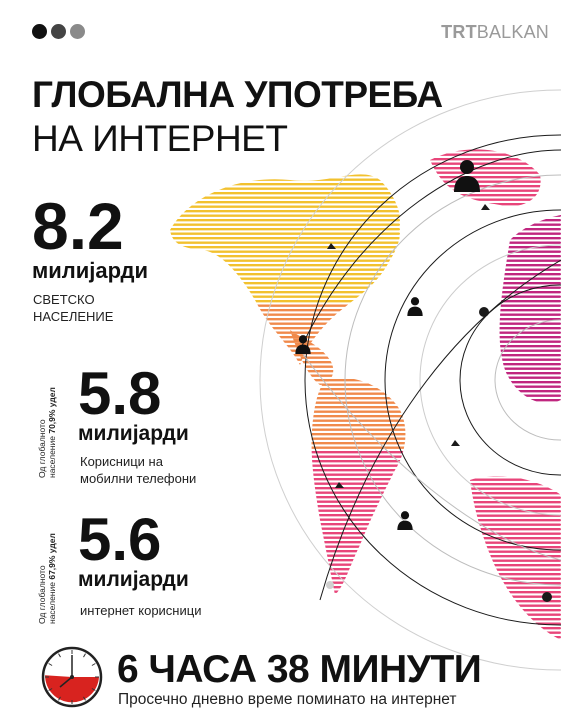 The width and height of the screenshot is (561, 717). I want to click on menu-dots-icon, so click(58, 31).